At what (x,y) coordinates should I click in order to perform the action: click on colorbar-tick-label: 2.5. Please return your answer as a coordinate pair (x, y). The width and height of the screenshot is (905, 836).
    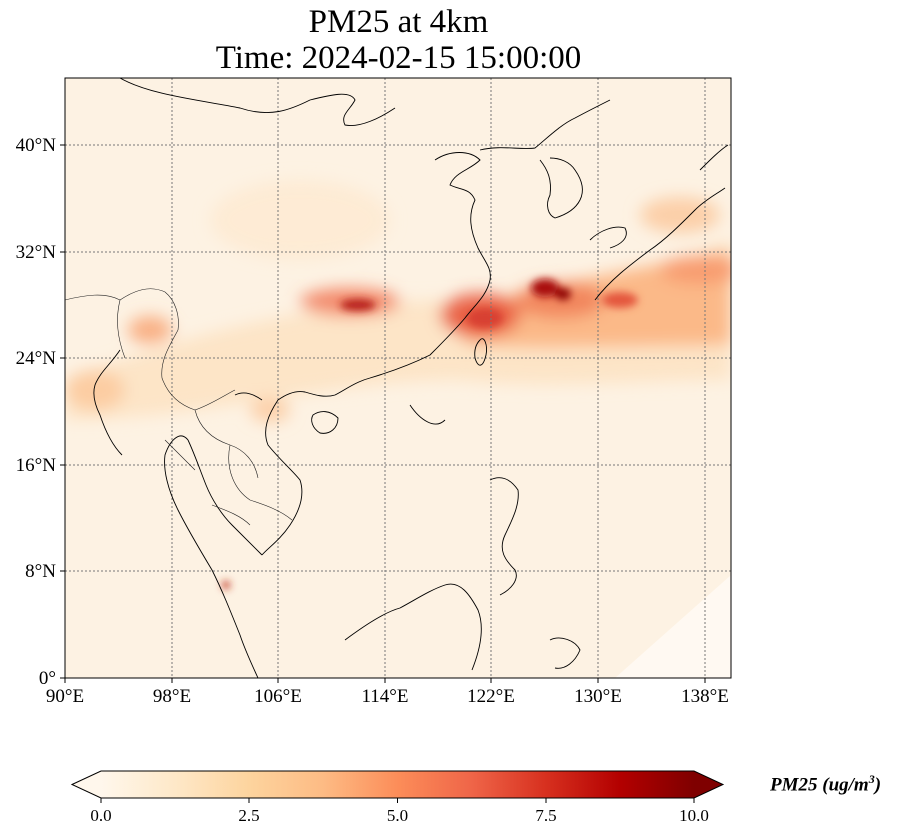
    Looking at the image, I should click on (248, 815).